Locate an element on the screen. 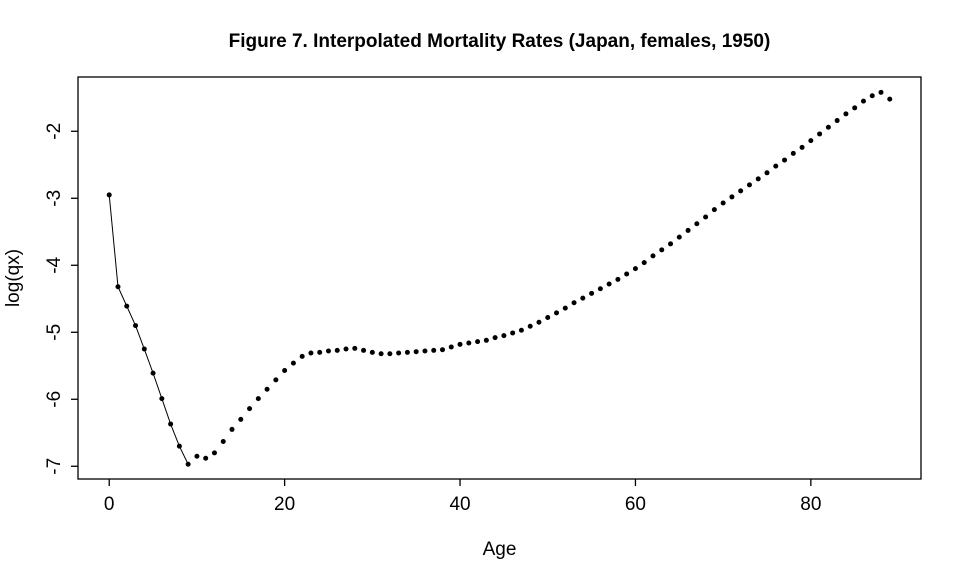  x-tick-label: 0 is located at coordinates (109, 504).